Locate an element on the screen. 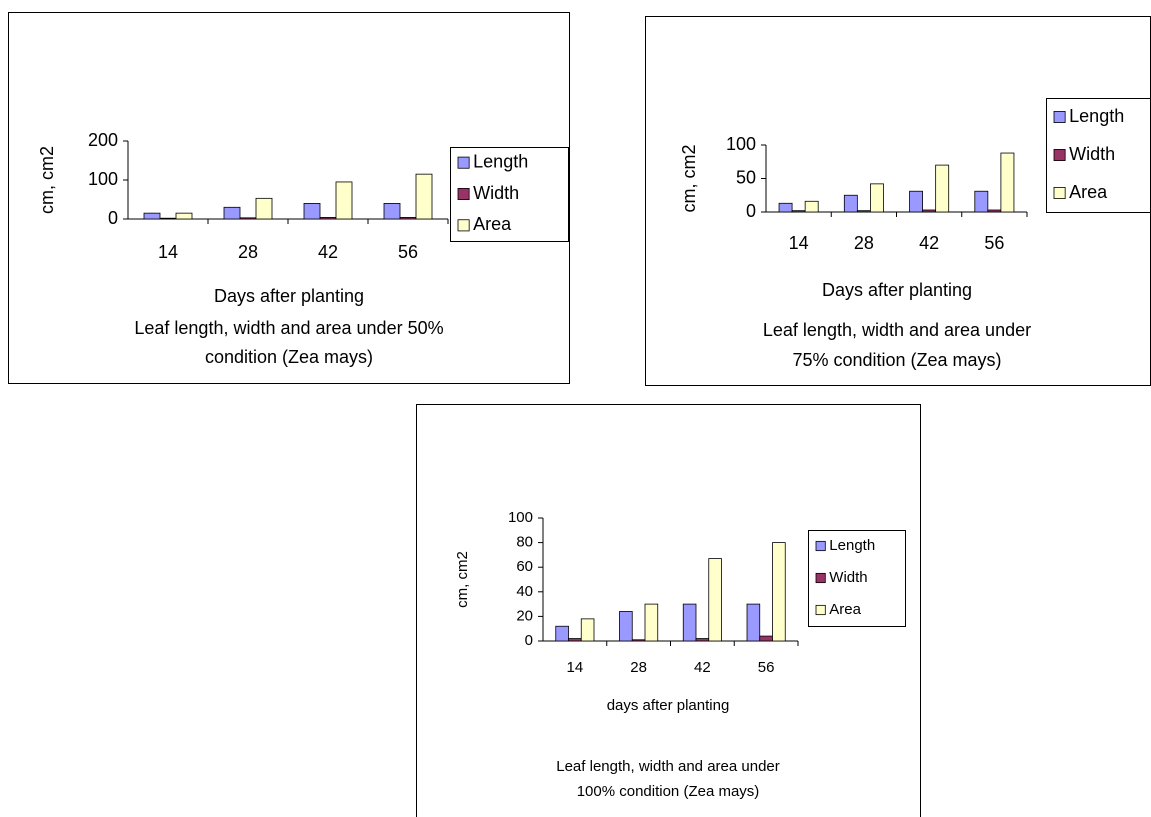 This screenshot has width=1151, height=817. y-tick-label: 20 is located at coordinates (524, 615).